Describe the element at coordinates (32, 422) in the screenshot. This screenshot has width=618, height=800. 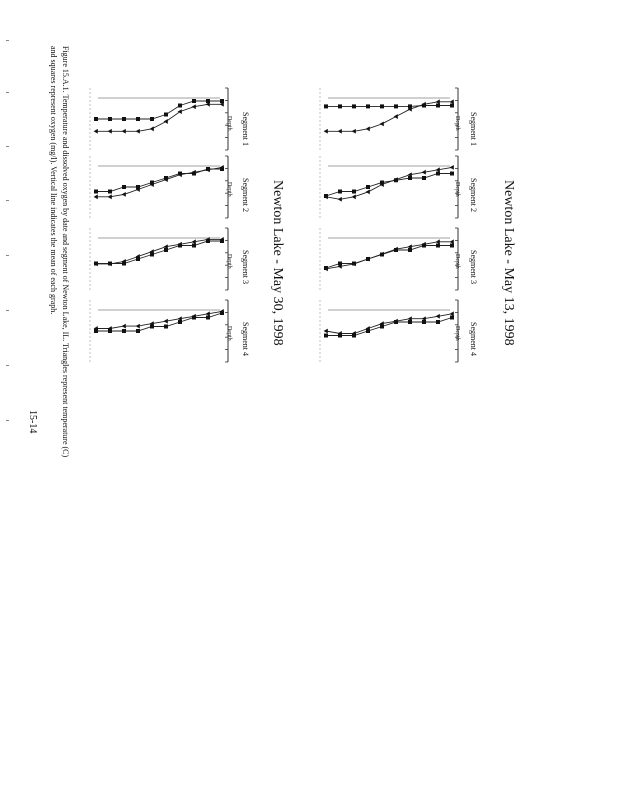
I see `page-number: 15-14` at that location.